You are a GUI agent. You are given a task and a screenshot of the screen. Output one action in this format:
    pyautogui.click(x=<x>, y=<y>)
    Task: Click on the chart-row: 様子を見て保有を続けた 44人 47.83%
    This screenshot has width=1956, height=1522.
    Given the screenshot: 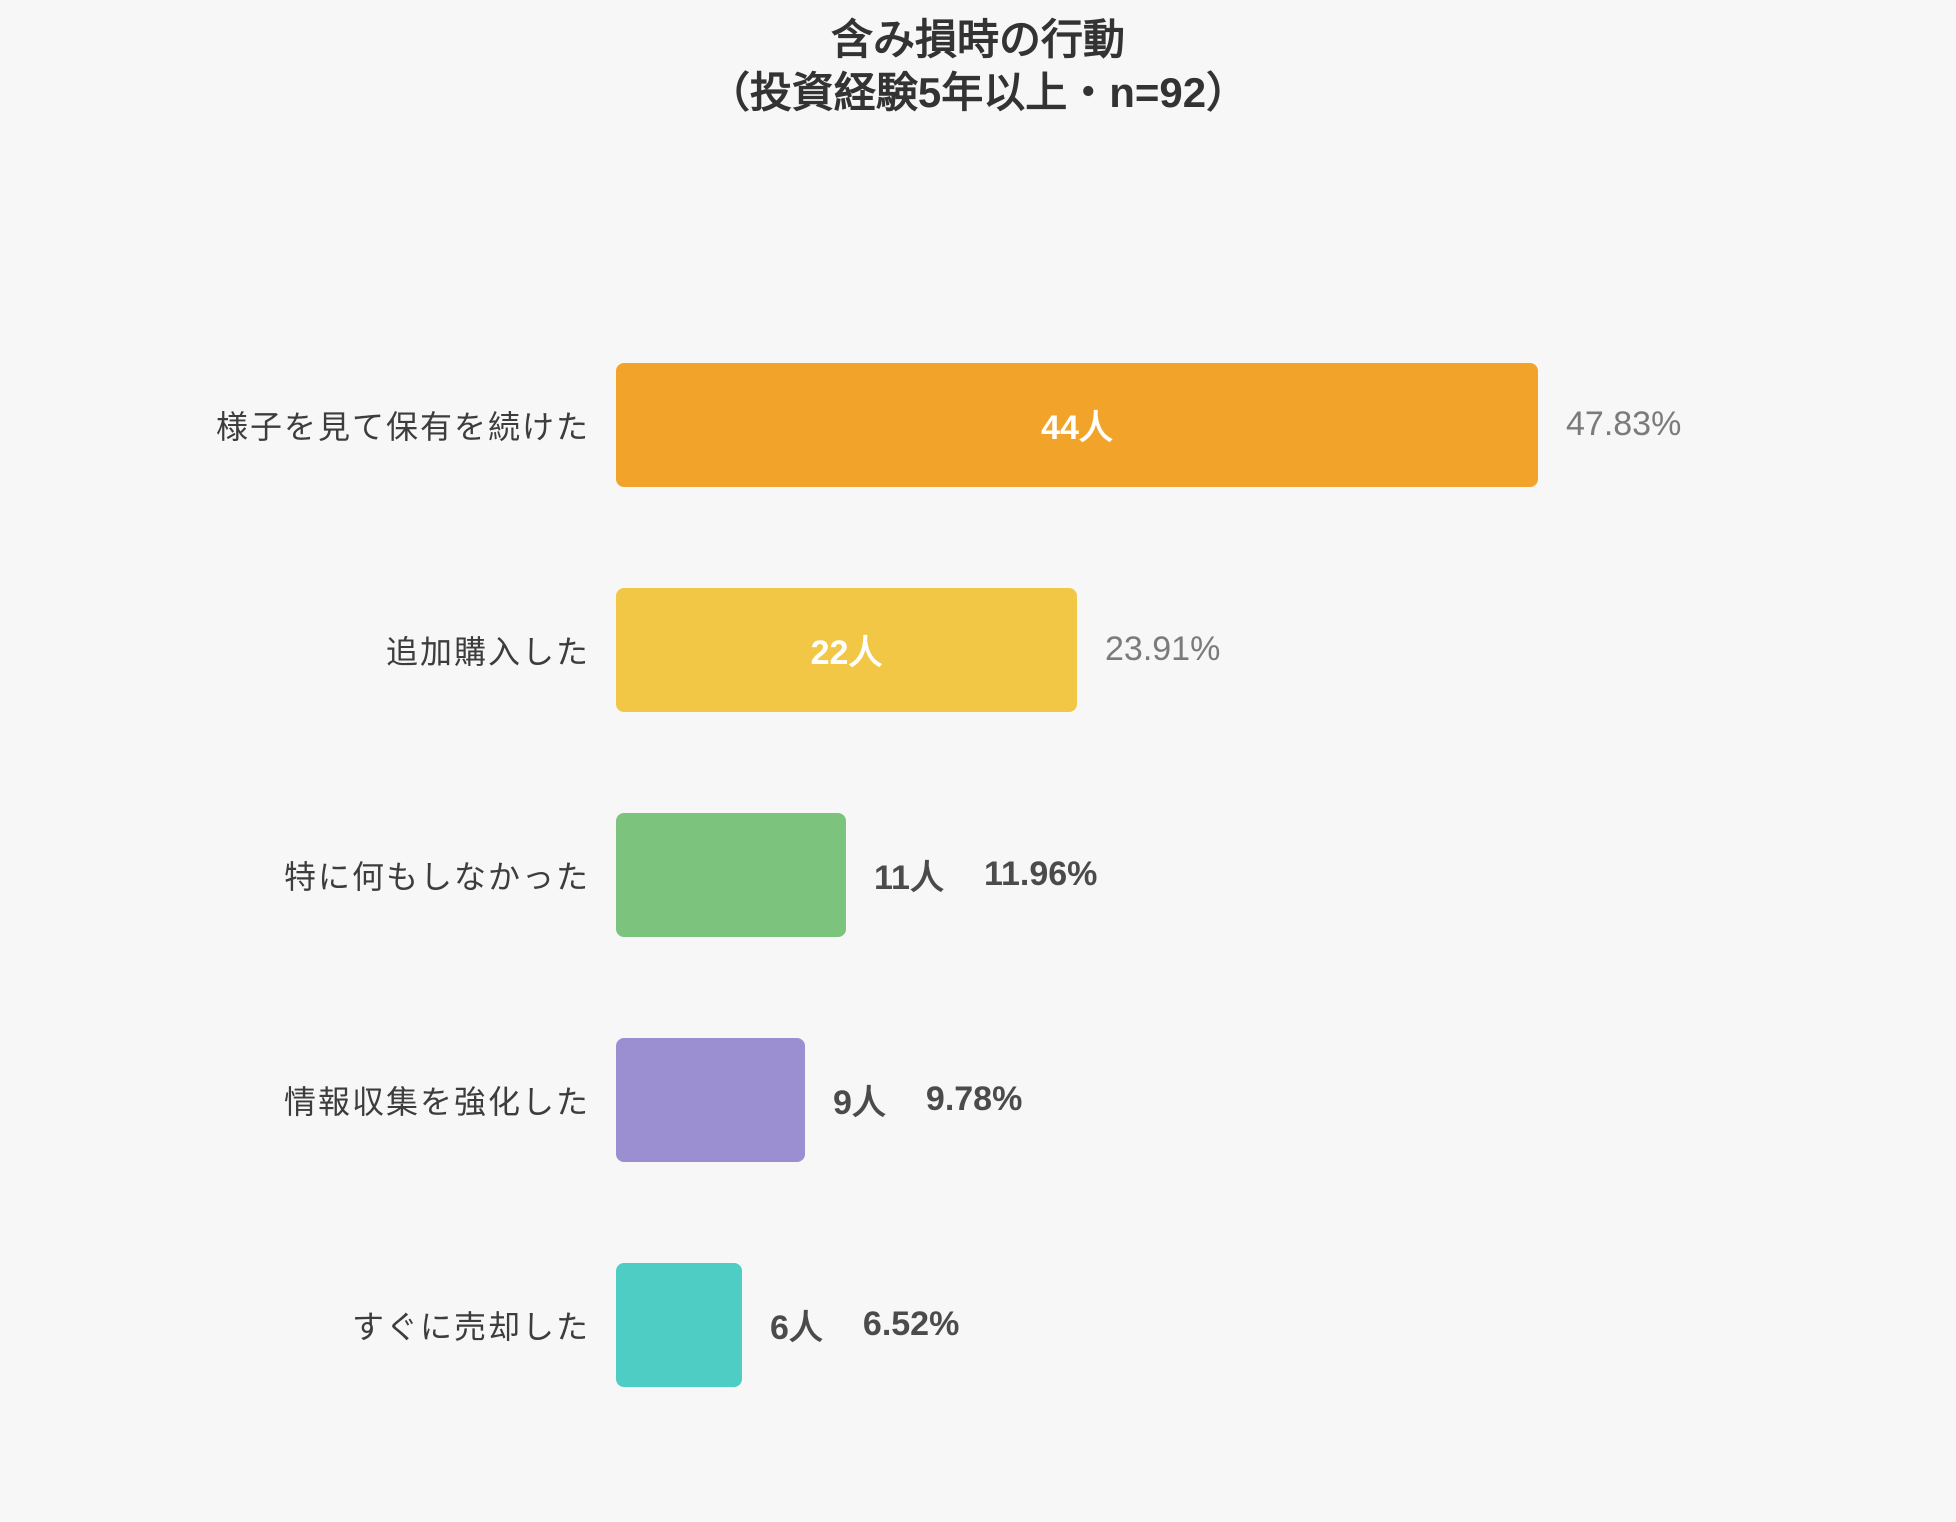 What is the action you would take?
    pyautogui.click(x=978, y=424)
    